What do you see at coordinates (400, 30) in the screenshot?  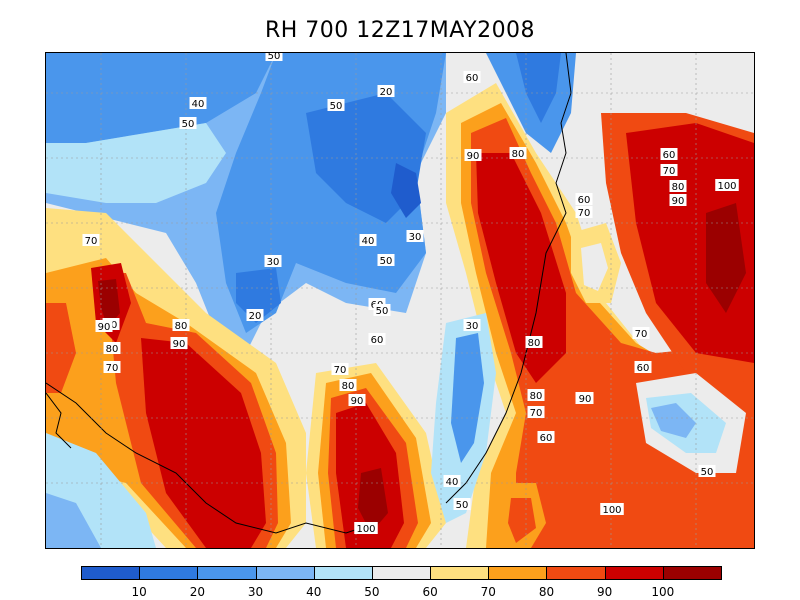 I see `map-title: RH 700 12Z17MAY2008` at bounding box center [400, 30].